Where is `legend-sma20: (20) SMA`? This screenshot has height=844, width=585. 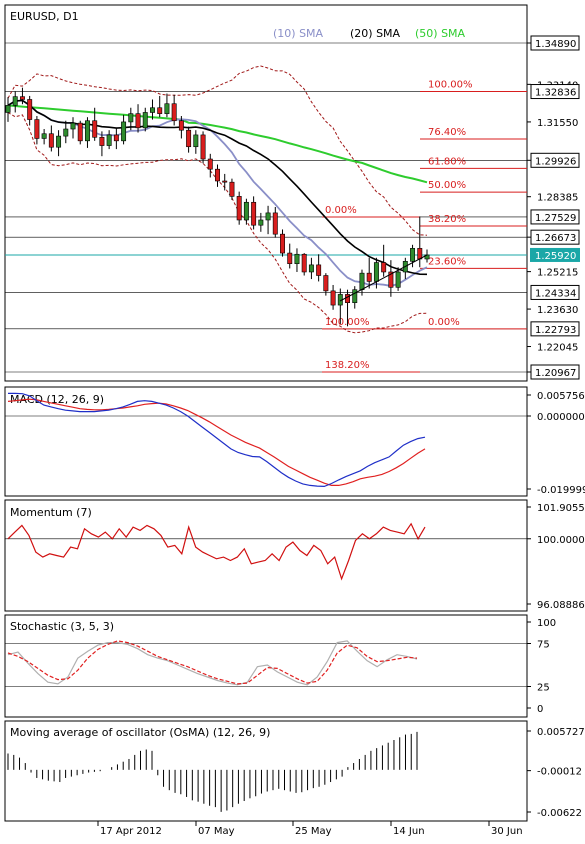 legend-sma20: (20) SMA is located at coordinates (375, 33).